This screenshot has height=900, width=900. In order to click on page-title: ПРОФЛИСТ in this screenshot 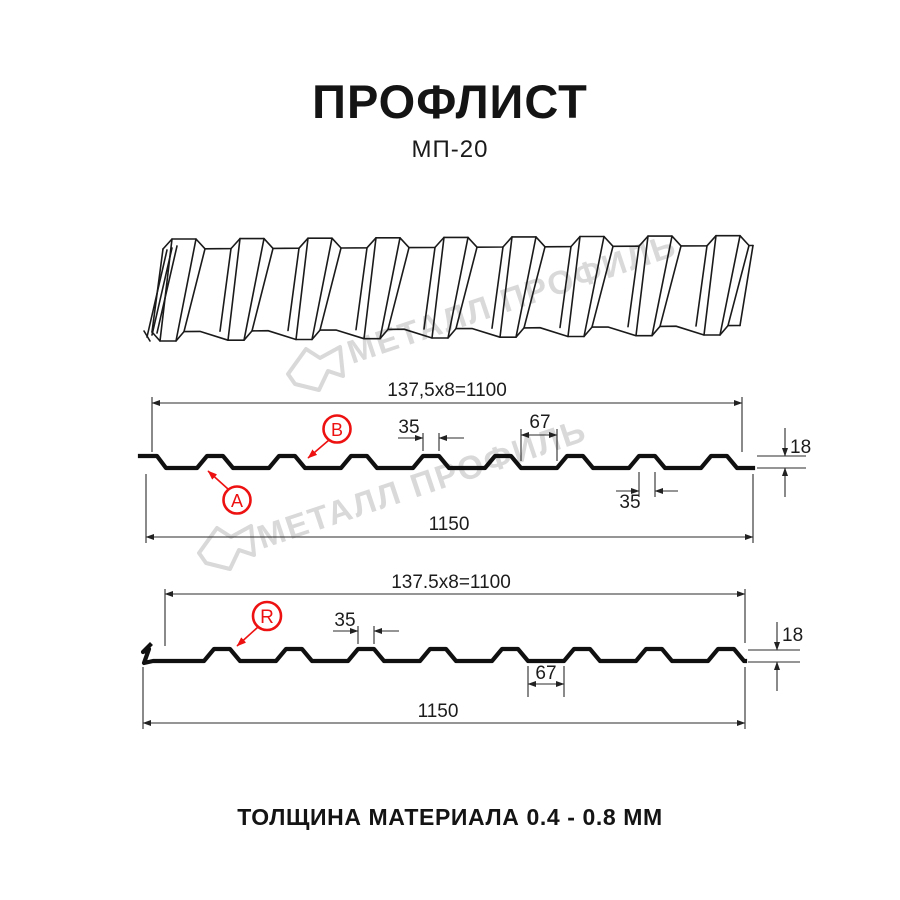, I will do `click(450, 101)`.